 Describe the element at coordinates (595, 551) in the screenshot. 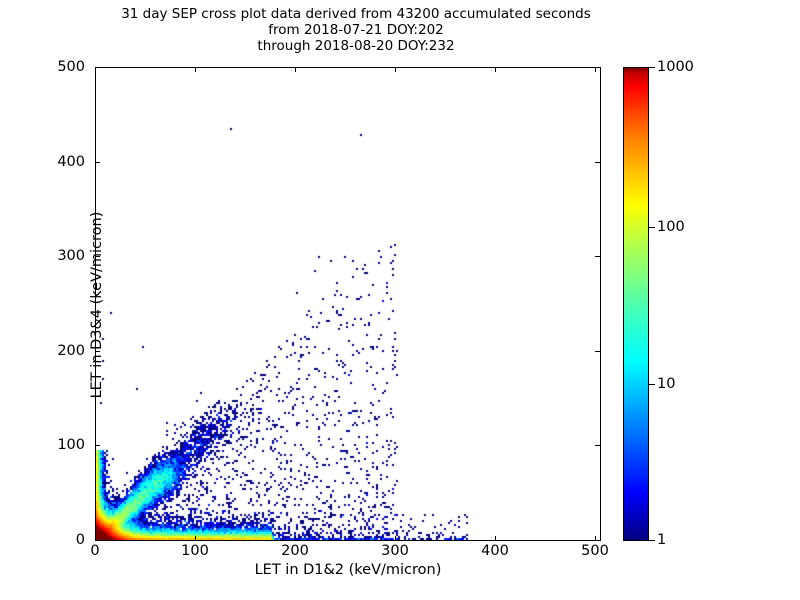

I see `x-ticklabel-500: 500` at that location.